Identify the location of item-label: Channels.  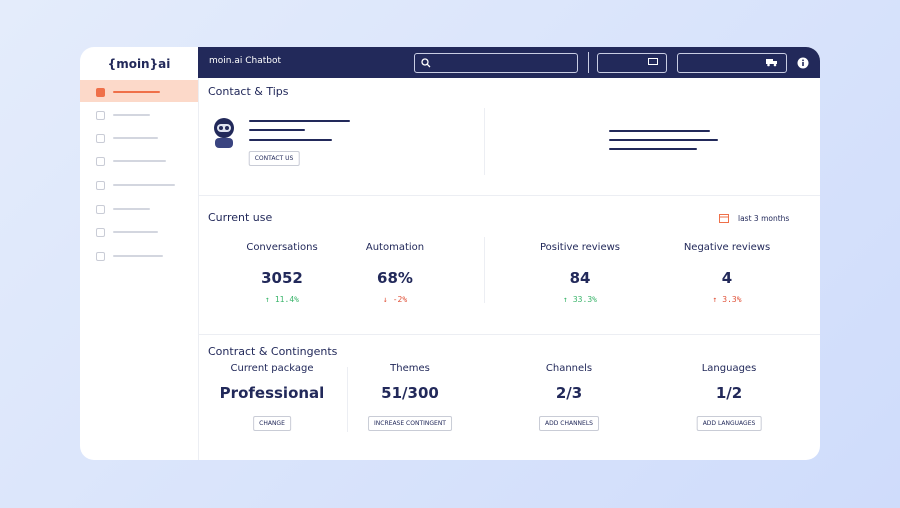
(569, 368).